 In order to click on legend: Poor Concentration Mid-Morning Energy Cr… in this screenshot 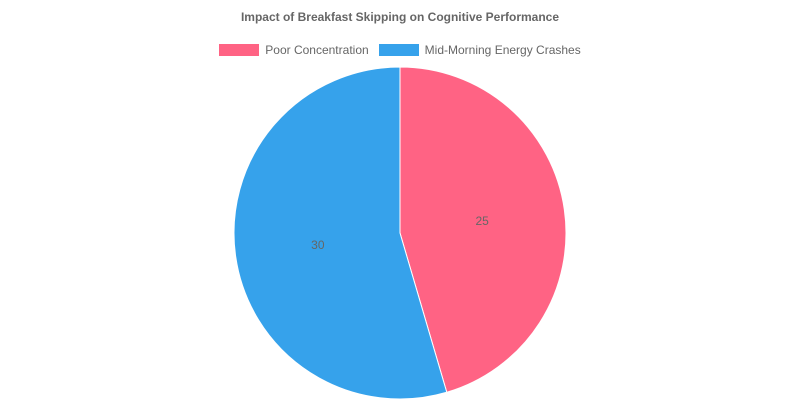, I will do `click(400, 50)`.